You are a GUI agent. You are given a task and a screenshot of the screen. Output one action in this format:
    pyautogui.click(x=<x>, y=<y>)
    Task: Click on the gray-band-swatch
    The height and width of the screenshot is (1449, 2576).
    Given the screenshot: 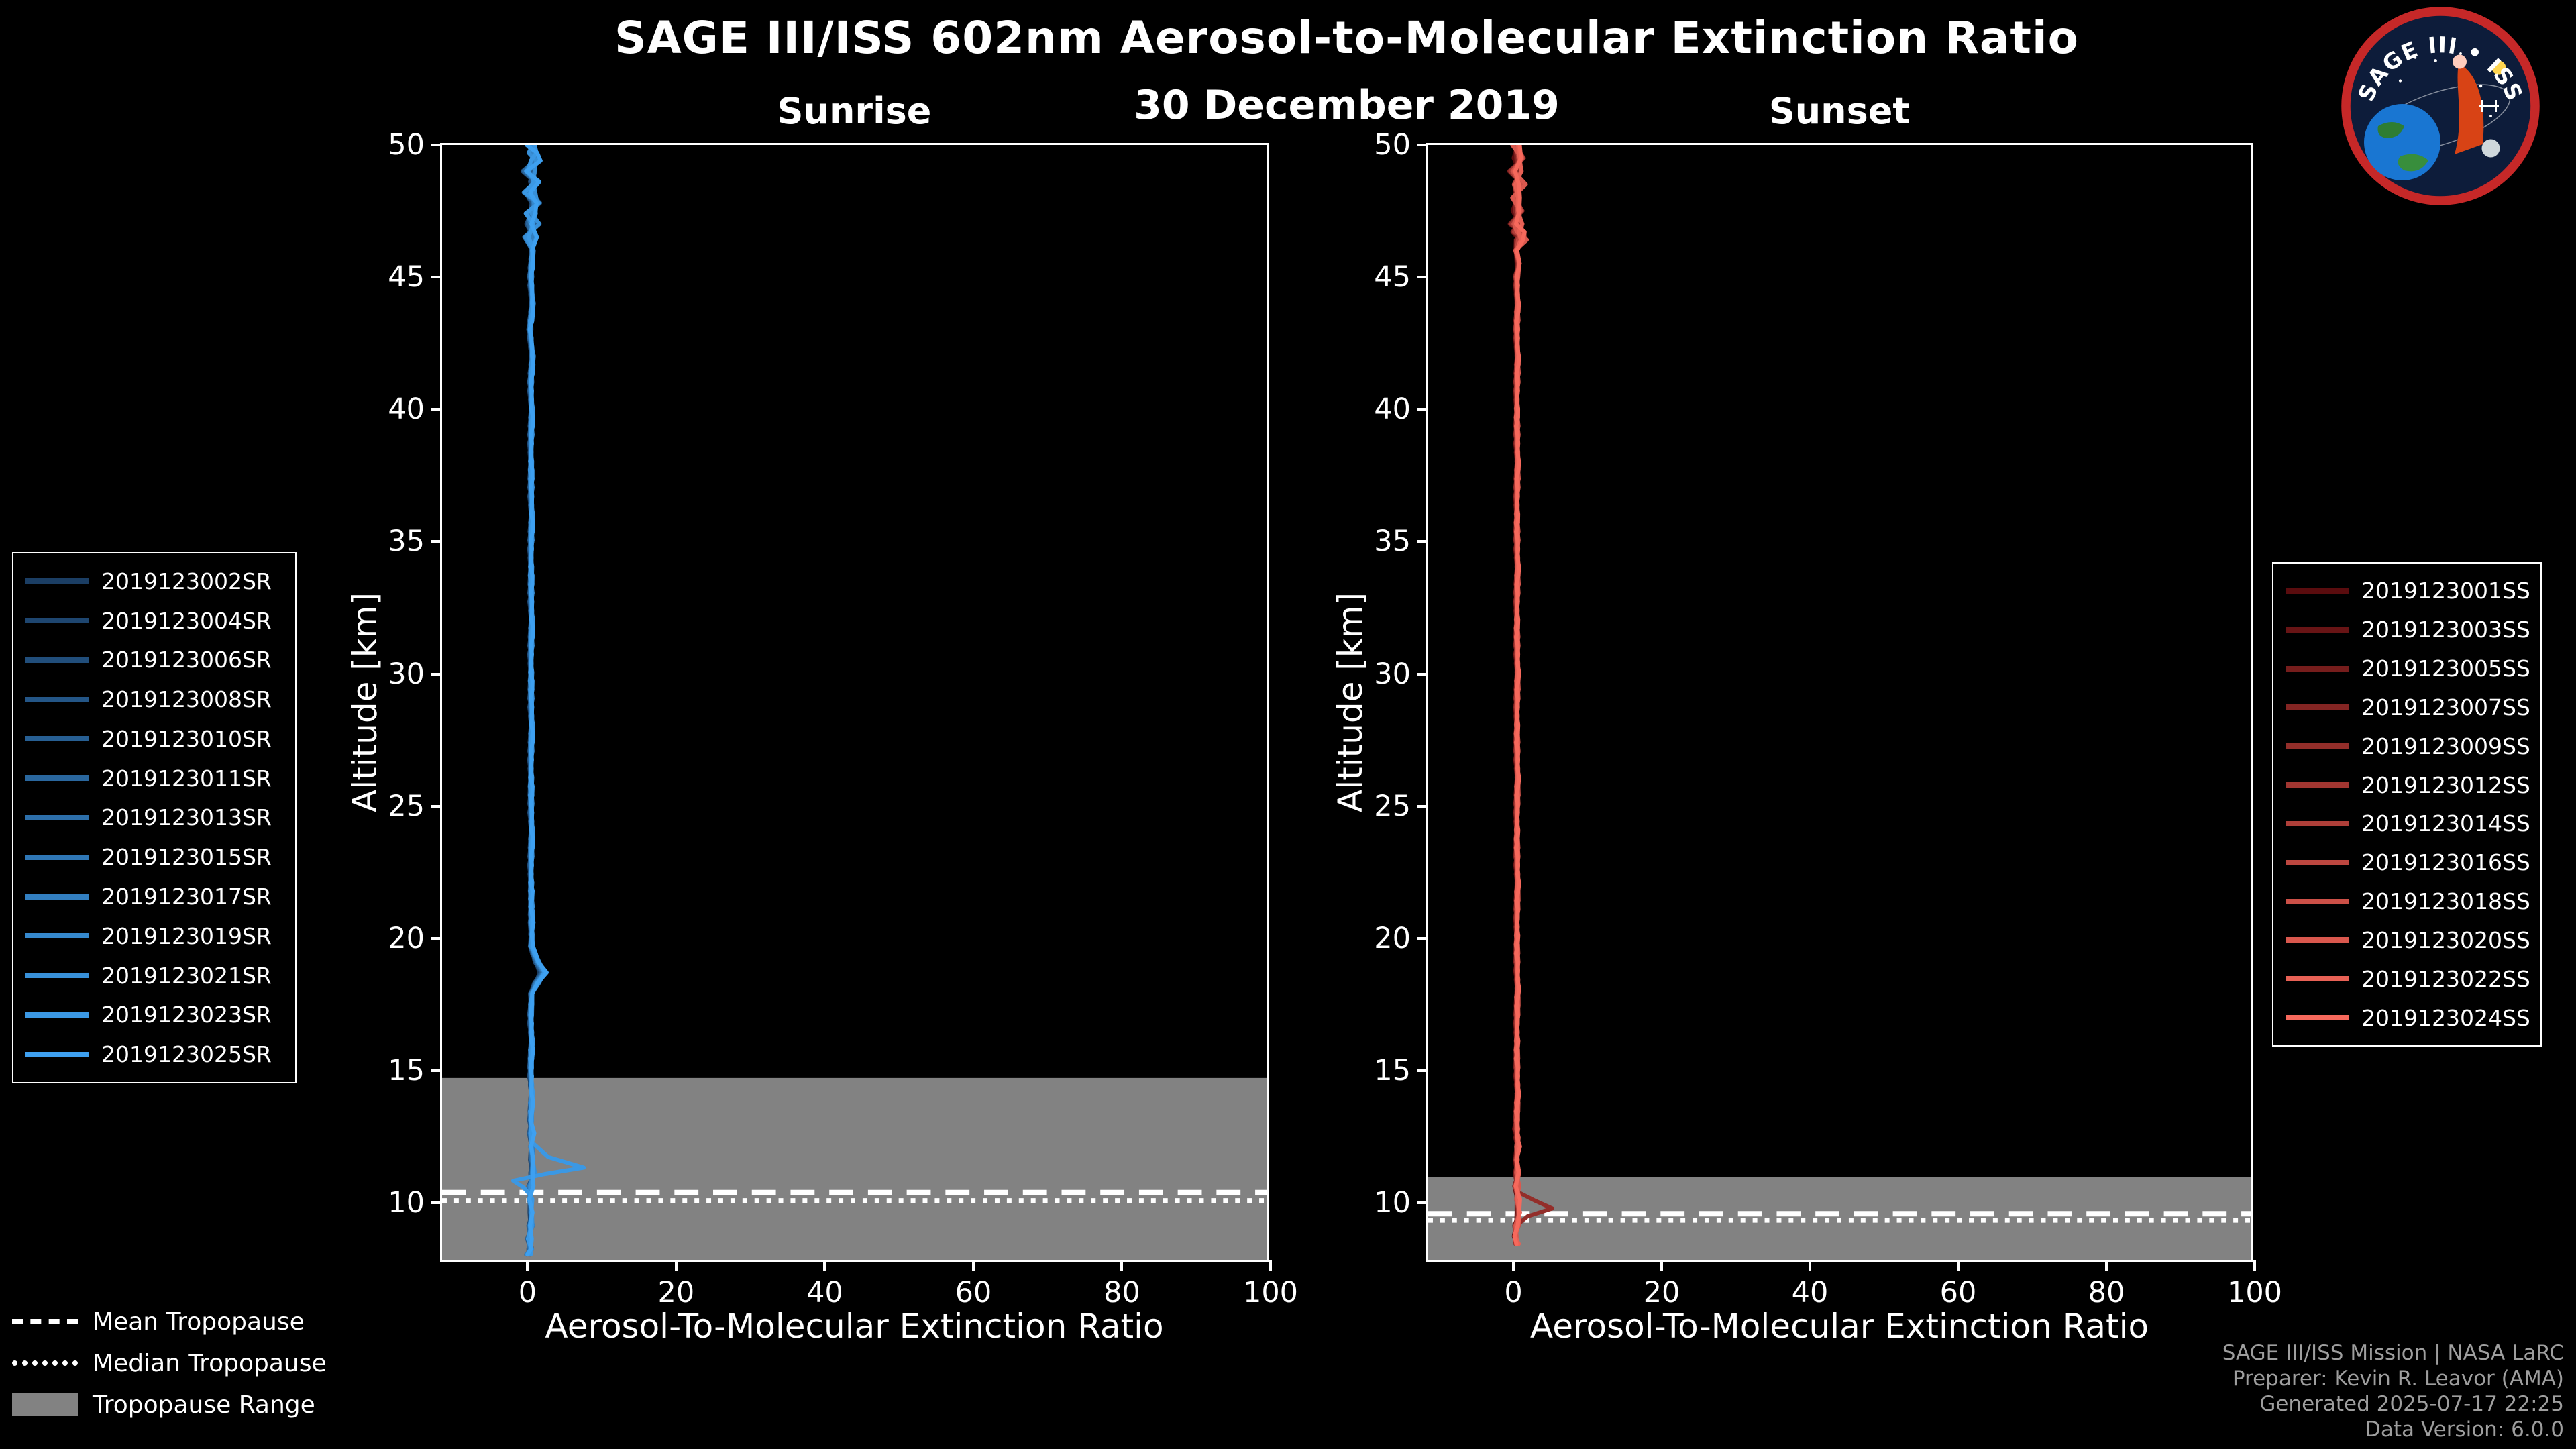 What is the action you would take?
    pyautogui.click(x=45, y=1404)
    